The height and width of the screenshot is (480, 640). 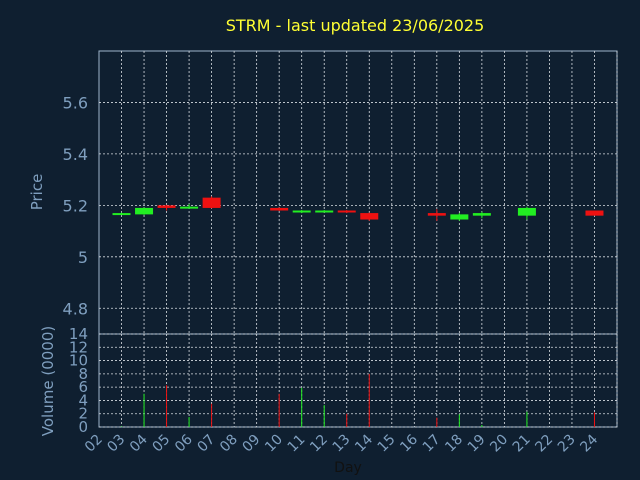 What do you see at coordinates (75, 102) in the screenshot?
I see `price-y-tick-label: 5.6` at bounding box center [75, 102].